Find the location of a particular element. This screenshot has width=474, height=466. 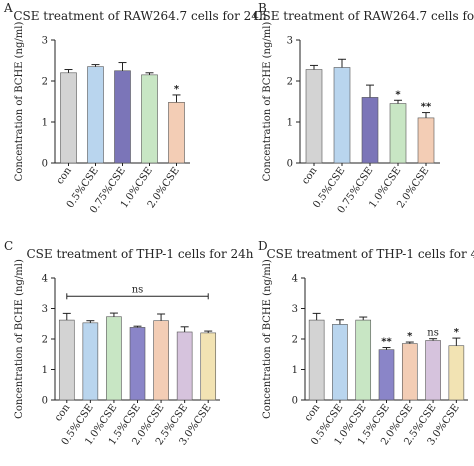

bracket-label: ns is located at coordinates (138, 289).